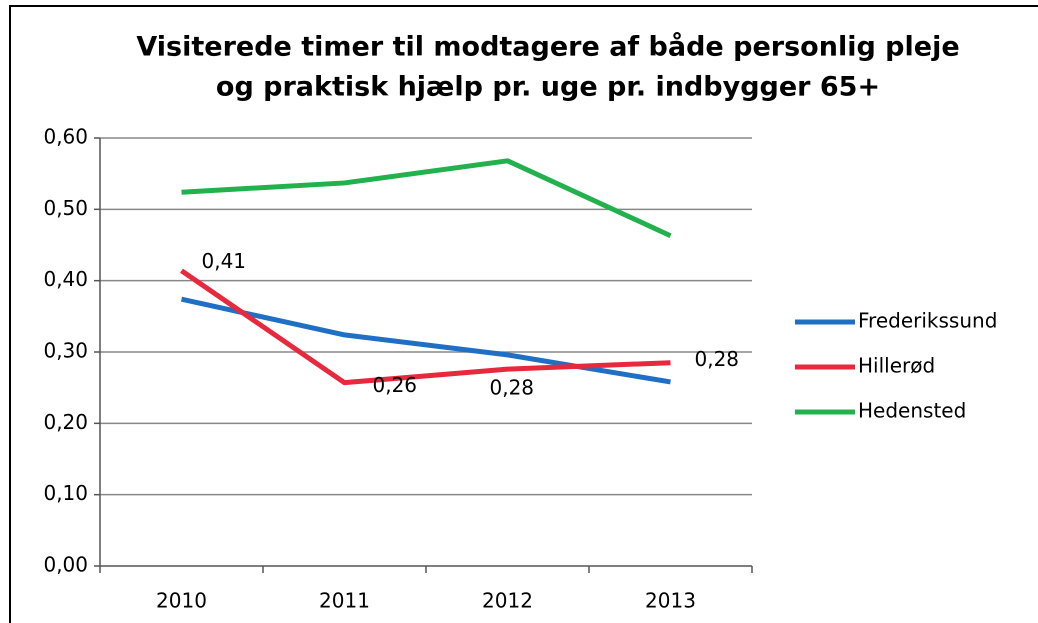  Describe the element at coordinates (65, 351) in the screenshot. I see `y-tick-label: 0,30` at that location.